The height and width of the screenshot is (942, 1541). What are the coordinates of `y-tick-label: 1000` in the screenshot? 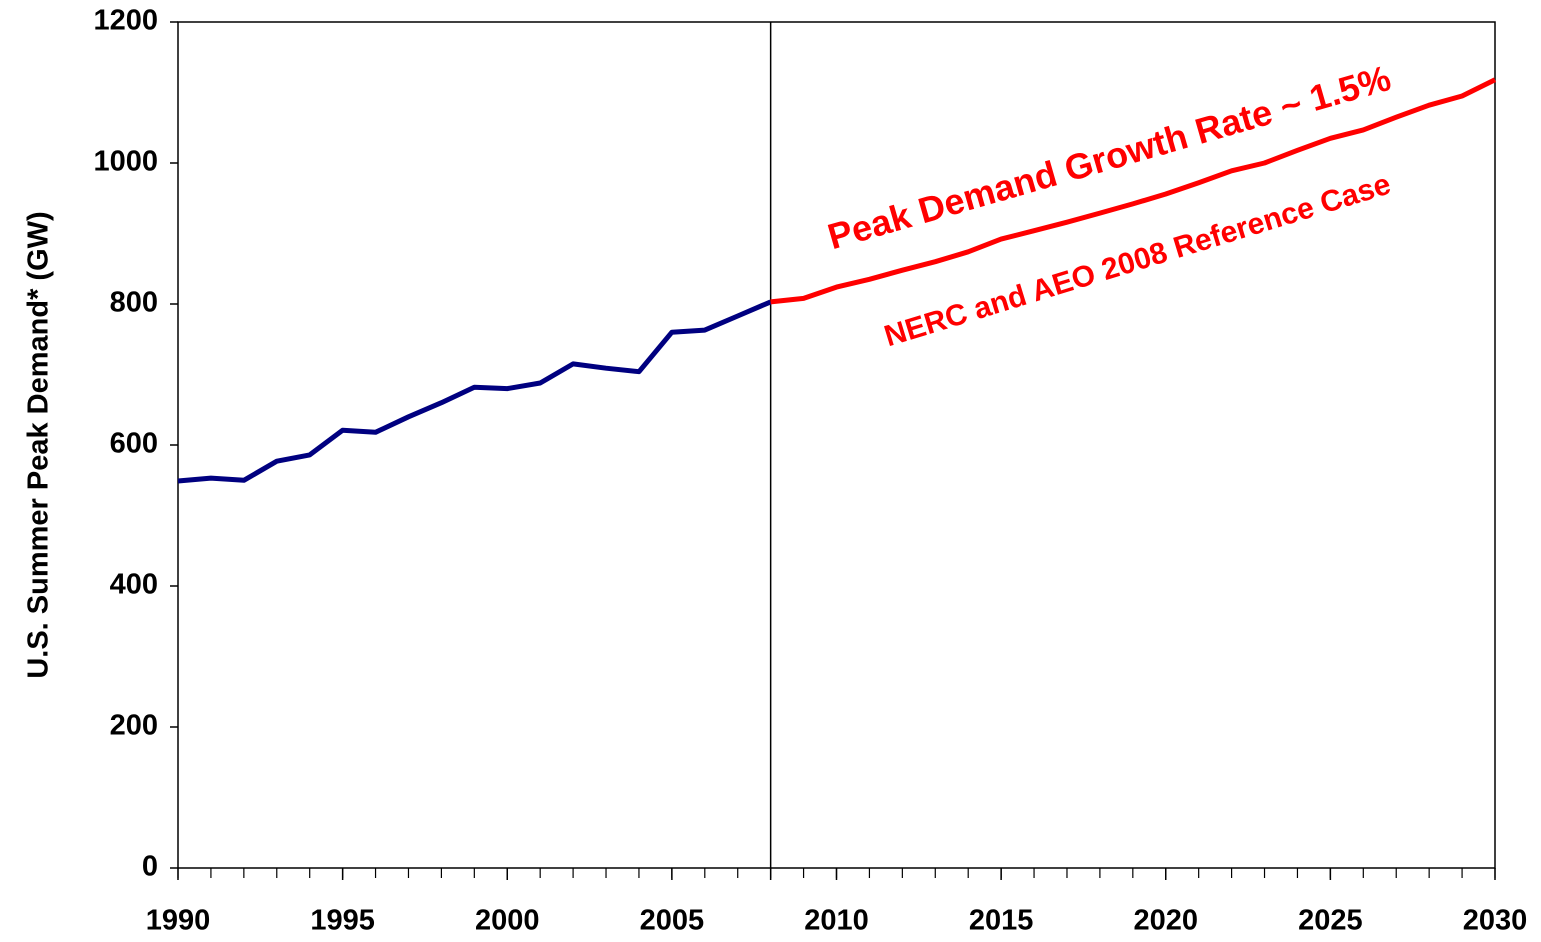 It's located at (125, 162).